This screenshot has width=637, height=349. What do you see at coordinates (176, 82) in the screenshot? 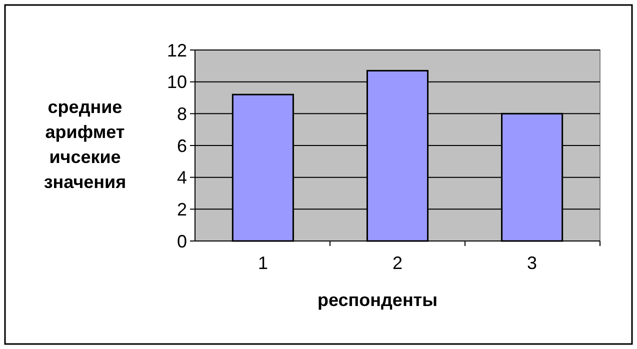
I see `y-tick-label: 10` at bounding box center [176, 82].